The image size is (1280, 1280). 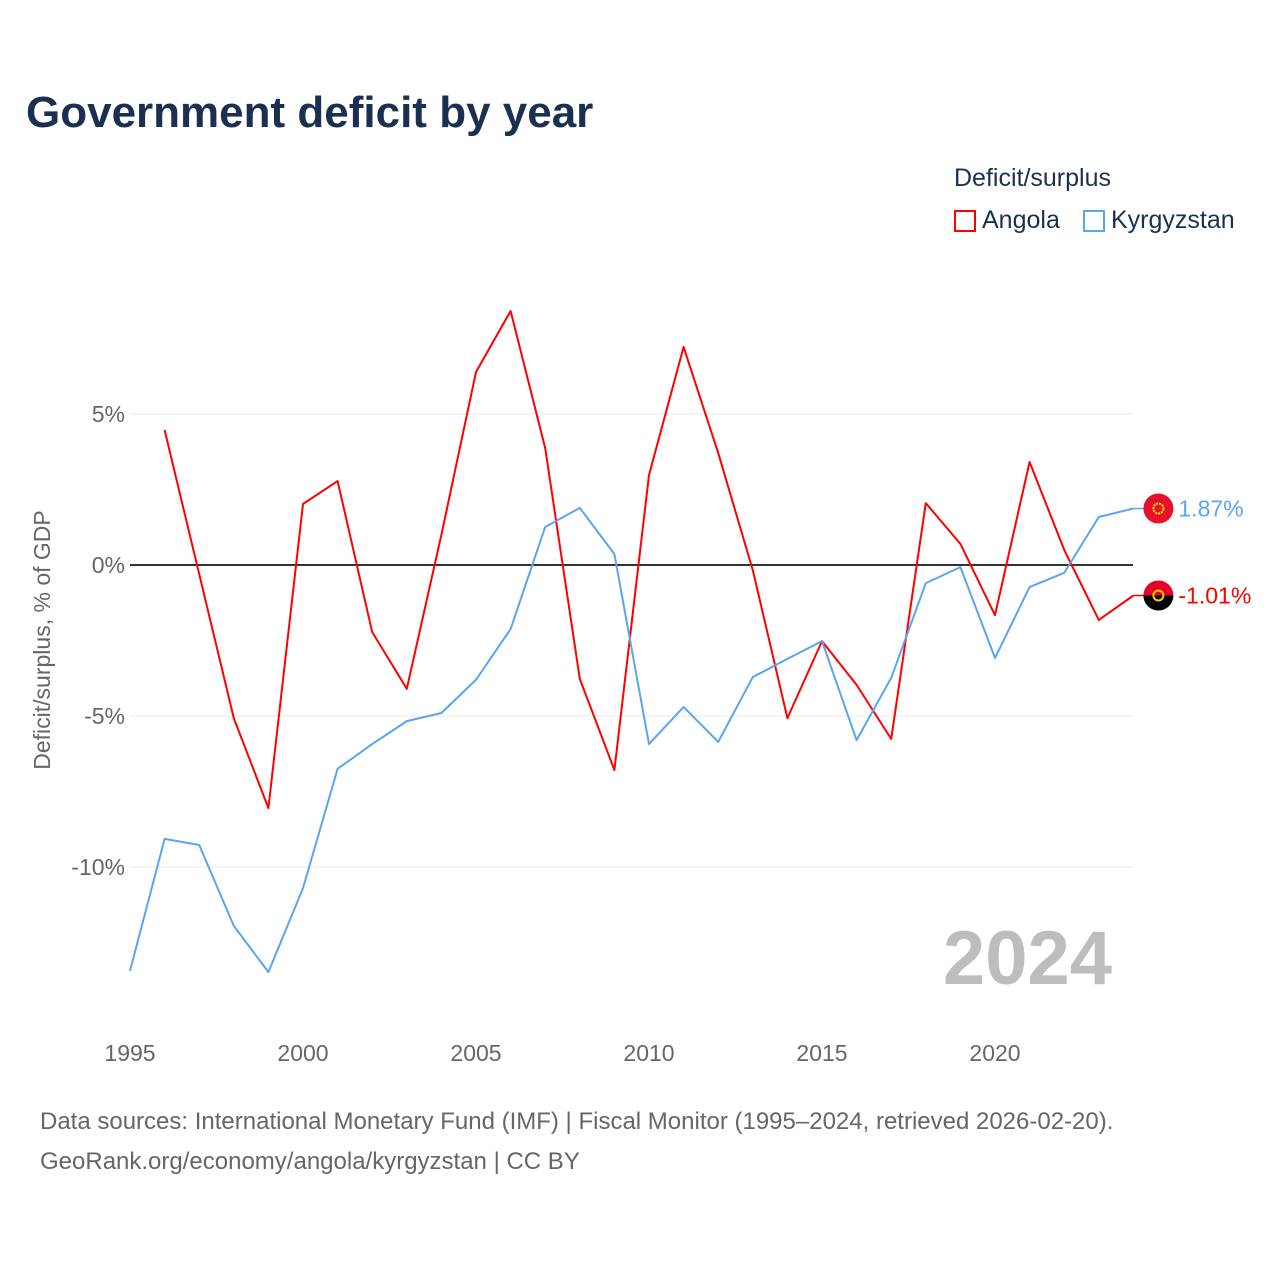 What do you see at coordinates (302, 1053) in the screenshot?
I see `x-tick-label: 2000` at bounding box center [302, 1053].